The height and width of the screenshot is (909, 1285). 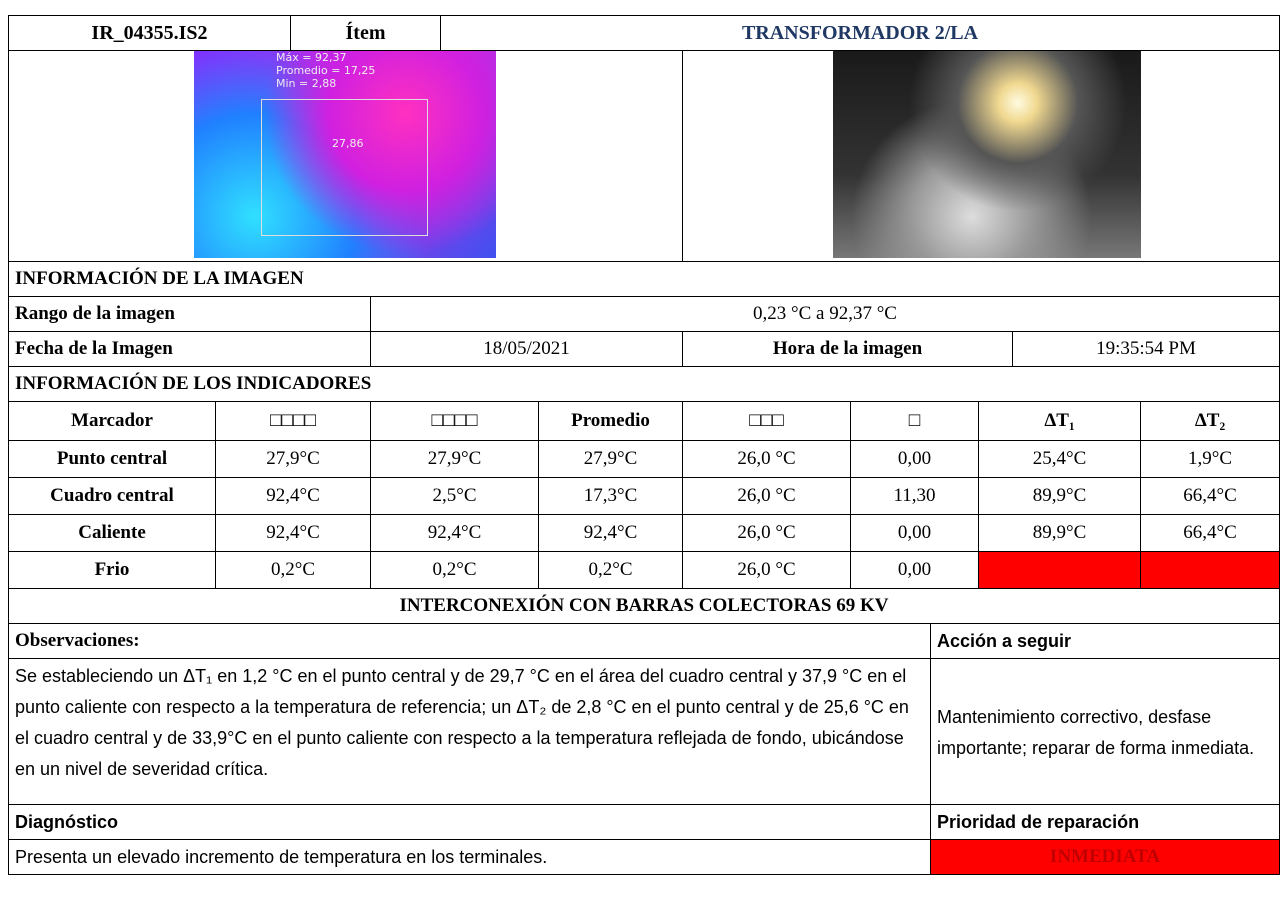 What do you see at coordinates (112, 496) in the screenshot?
I see `marker-name: Cuadro central` at bounding box center [112, 496].